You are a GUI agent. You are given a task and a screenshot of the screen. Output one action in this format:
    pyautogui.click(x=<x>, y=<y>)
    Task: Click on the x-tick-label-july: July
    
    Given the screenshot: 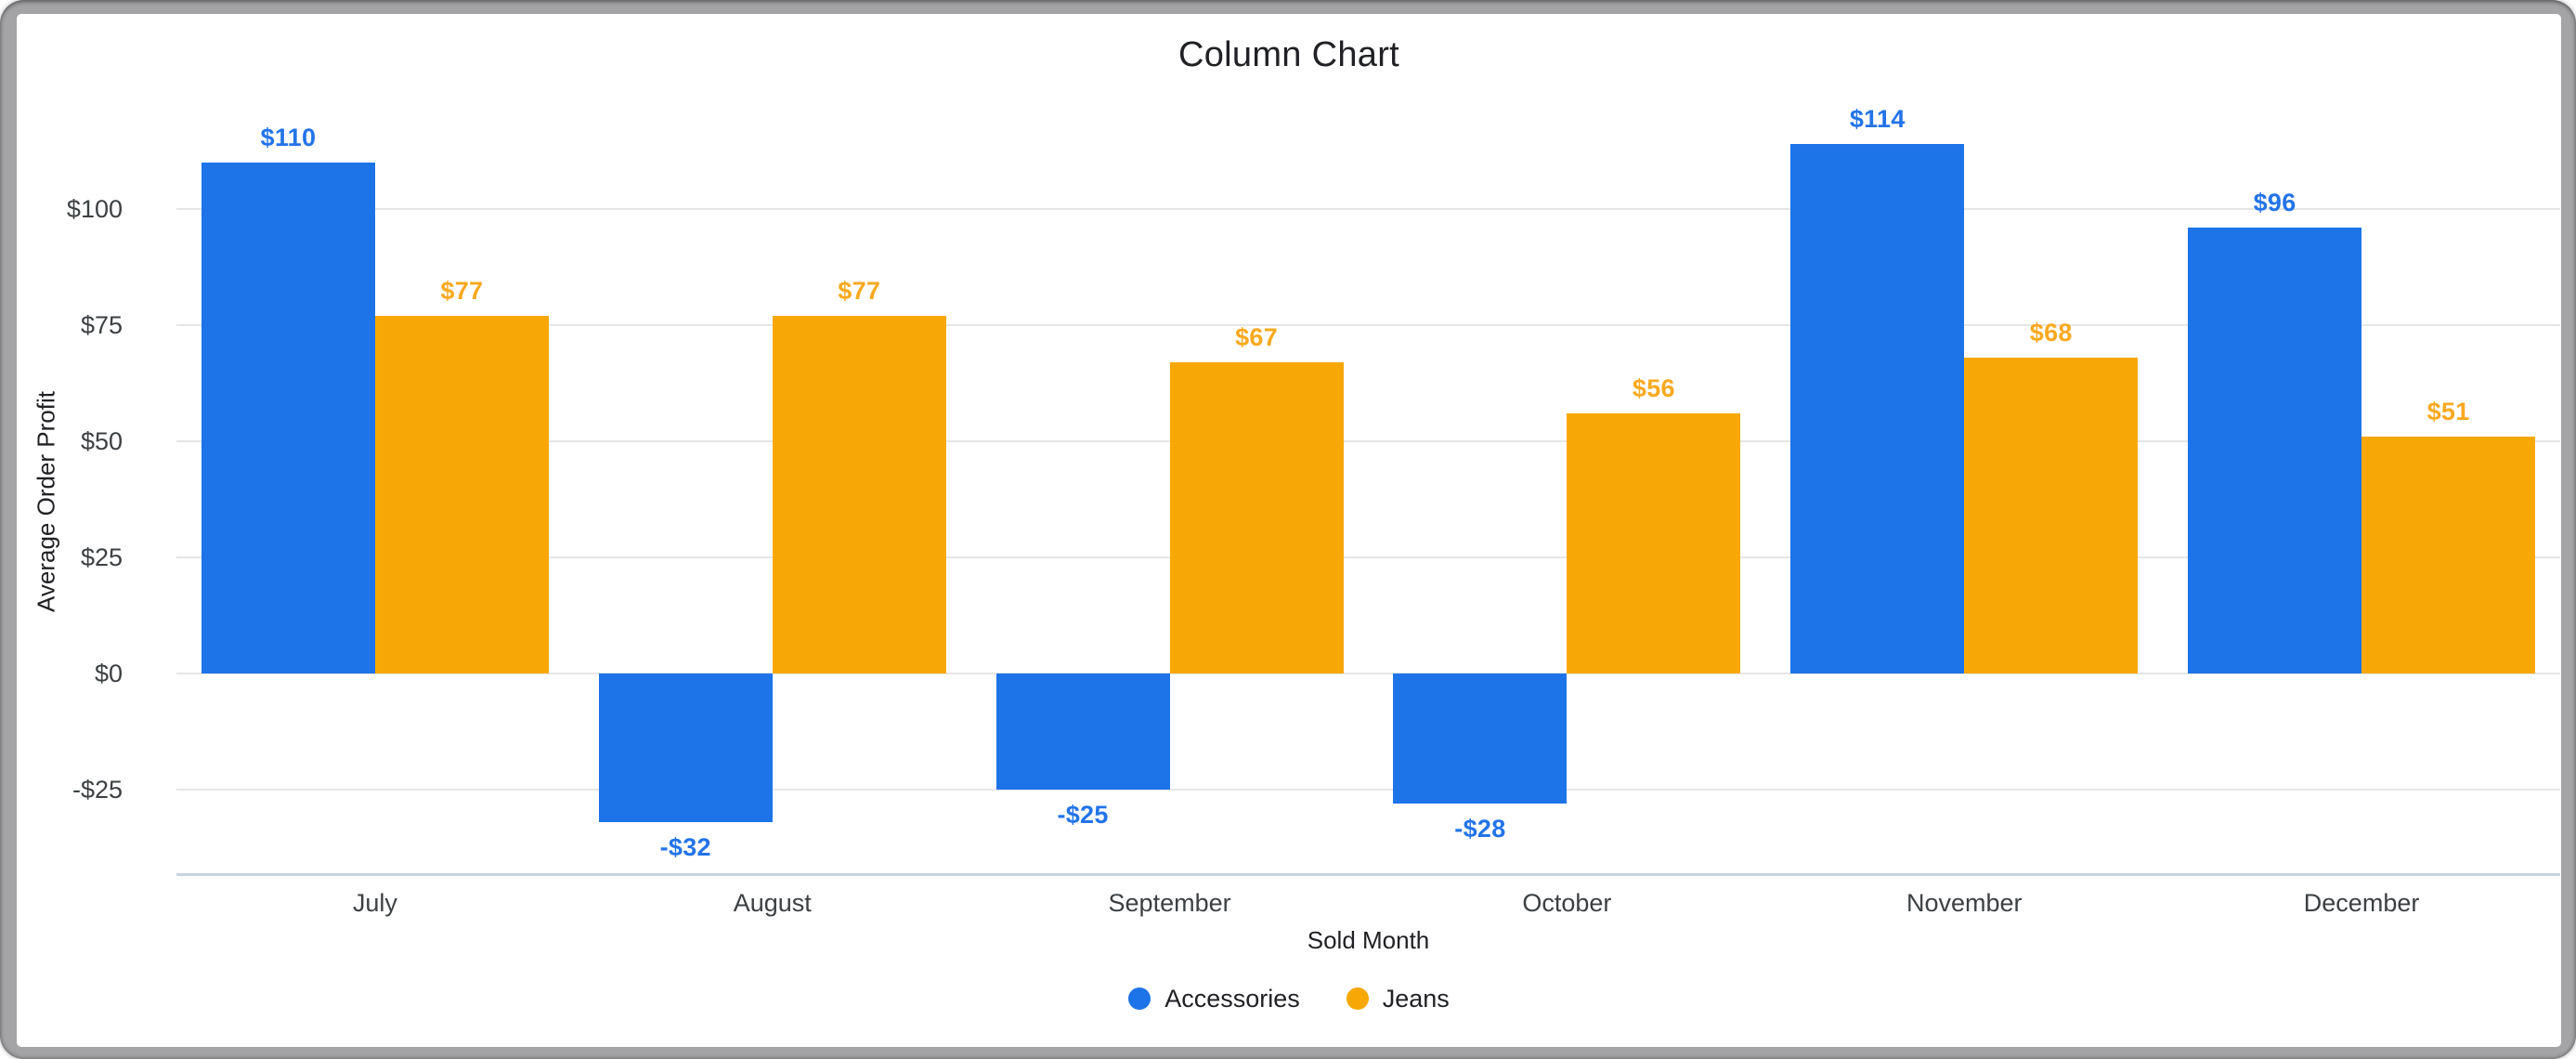 What is the action you would take?
    pyautogui.click(x=374, y=903)
    